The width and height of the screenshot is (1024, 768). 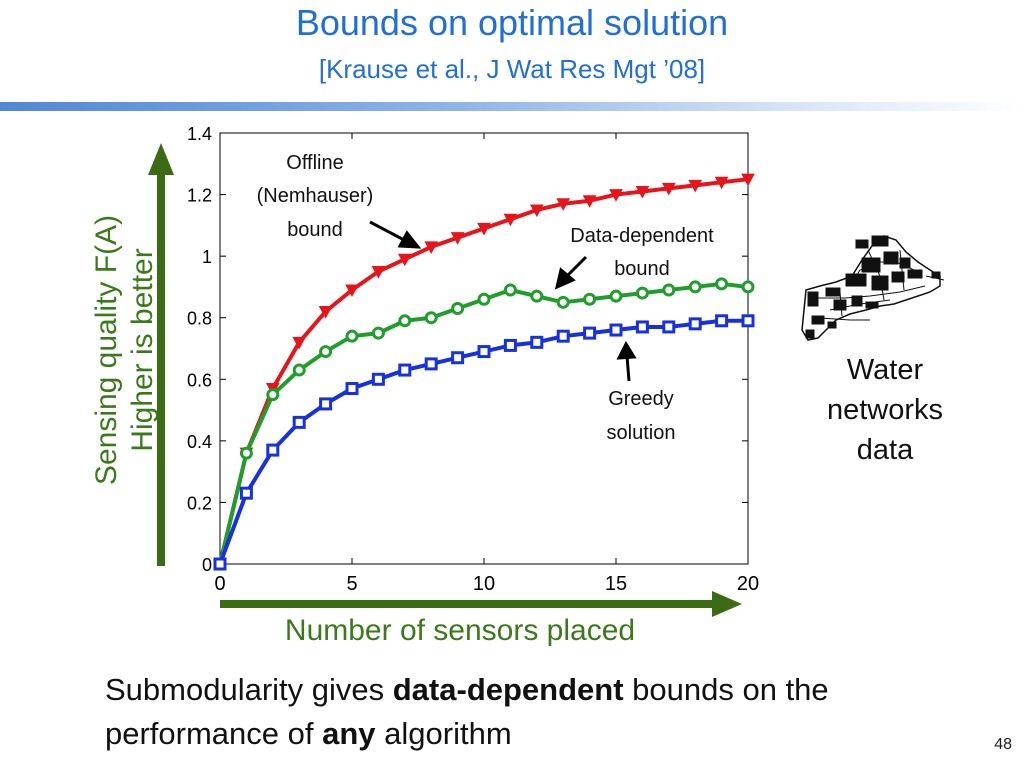 What do you see at coordinates (467, 711) in the screenshot?
I see `bottom-text-part2: bounds on the performance of` at bounding box center [467, 711].